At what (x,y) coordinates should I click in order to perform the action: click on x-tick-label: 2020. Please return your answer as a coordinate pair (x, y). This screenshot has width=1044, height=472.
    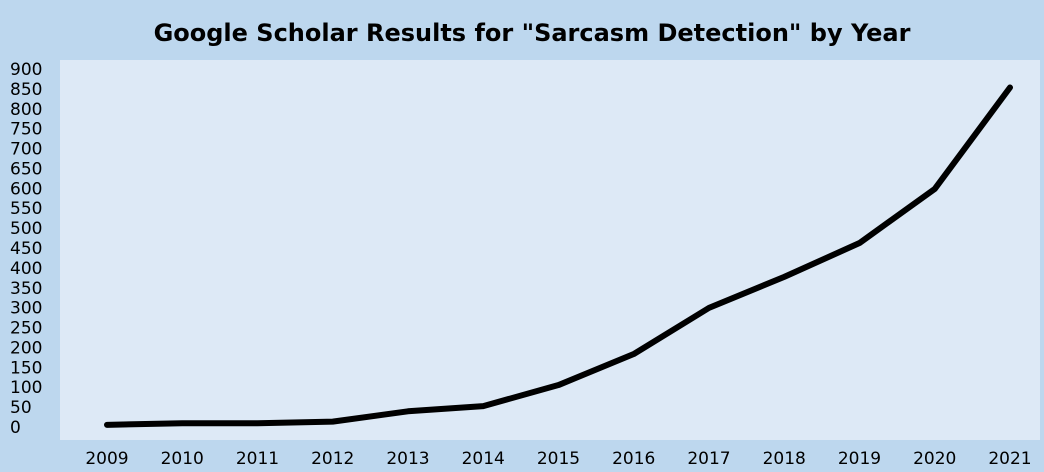
    Looking at the image, I should click on (934, 459).